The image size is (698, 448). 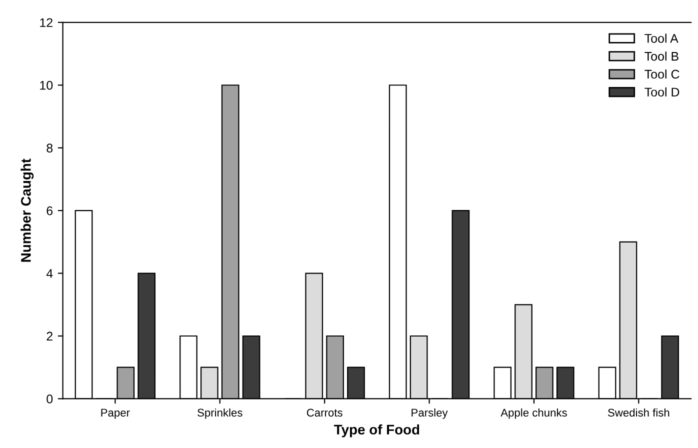 I want to click on y-tick-label: 4, so click(x=49, y=273).